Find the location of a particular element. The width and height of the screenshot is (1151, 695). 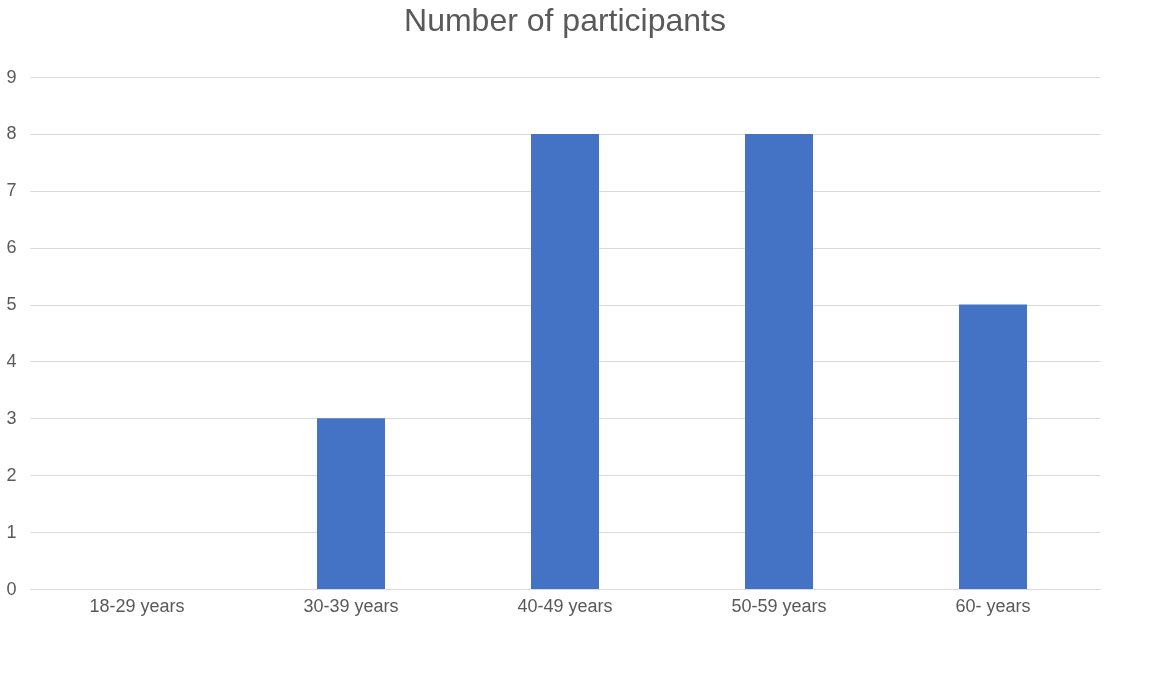

y-tick-label: 1 is located at coordinates (11, 531).